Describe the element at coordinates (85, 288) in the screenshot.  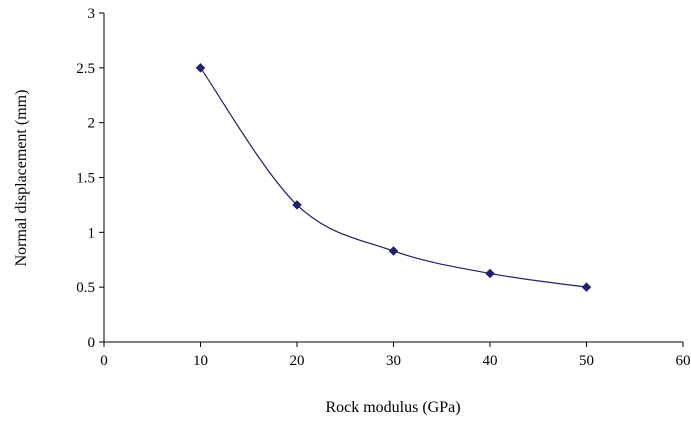
I see `y-tick-label: 0.5` at that location.